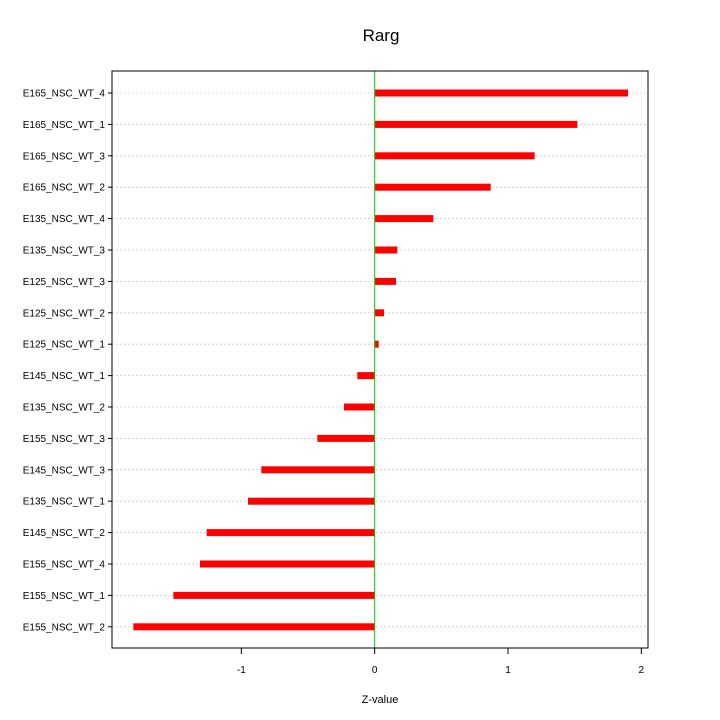 This screenshot has width=720, height=720. What do you see at coordinates (441, 661) in the screenshot?
I see `x-axis: -1 0 1 2` at bounding box center [441, 661].